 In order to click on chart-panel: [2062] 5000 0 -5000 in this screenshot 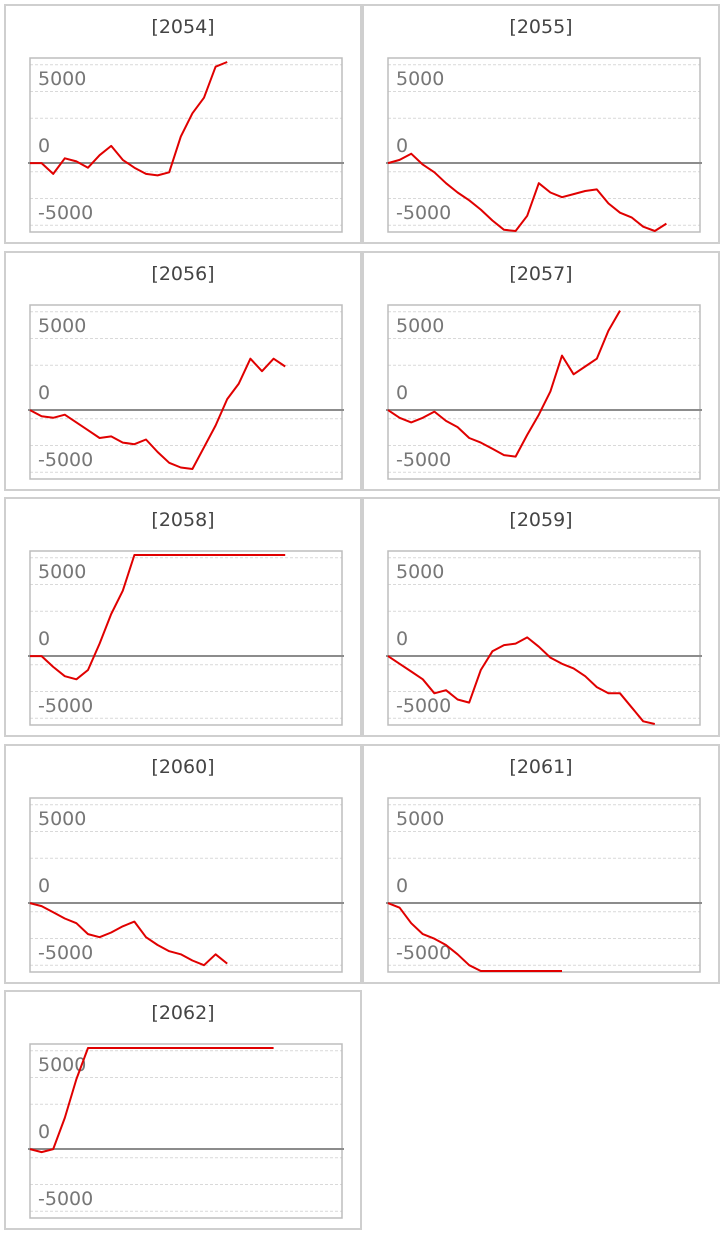, I will do `click(183, 1110)`.